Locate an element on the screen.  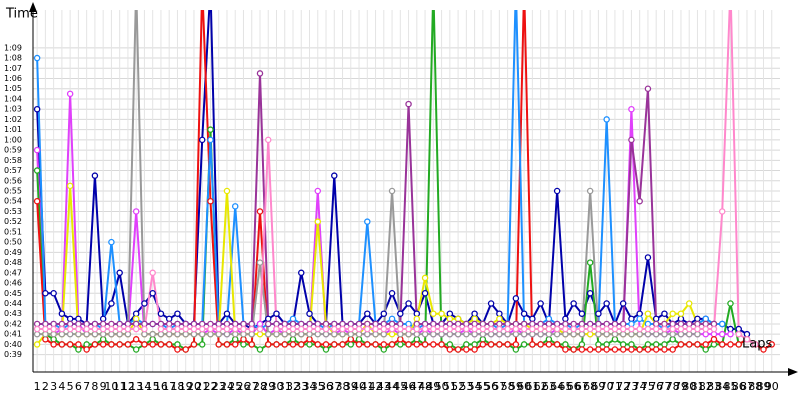
x-tick-label: 64 is located at coordinates (557, 386).